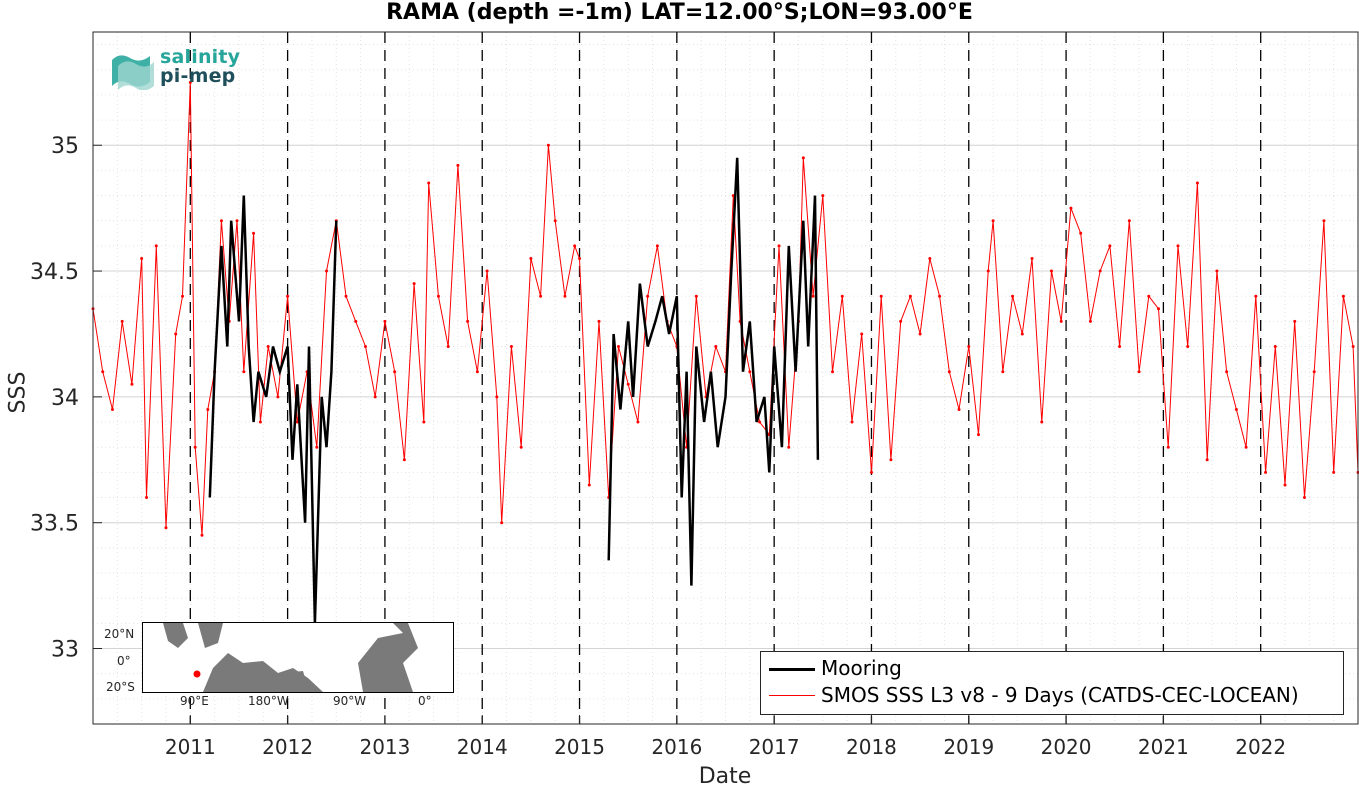 The image size is (1359, 790). What do you see at coordinates (1163, 747) in the screenshot?
I see `x-tick-label: 2021` at bounding box center [1163, 747].